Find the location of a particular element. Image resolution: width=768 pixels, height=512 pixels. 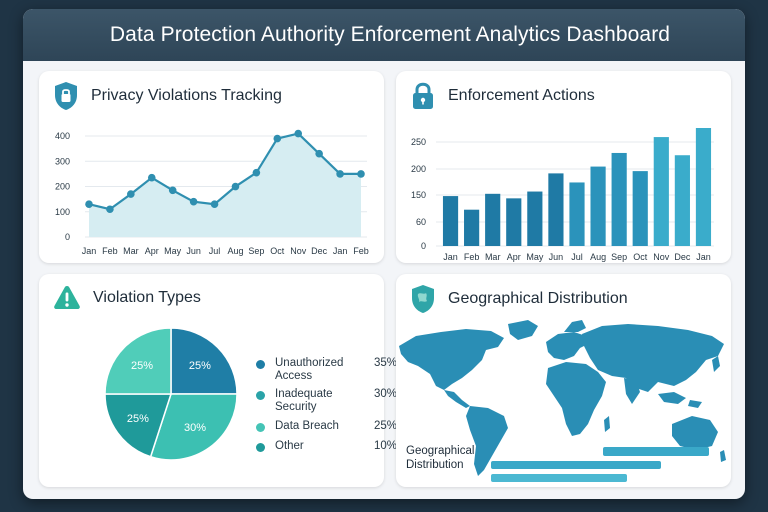

legend-value: 25% is located at coordinates (385, 426).